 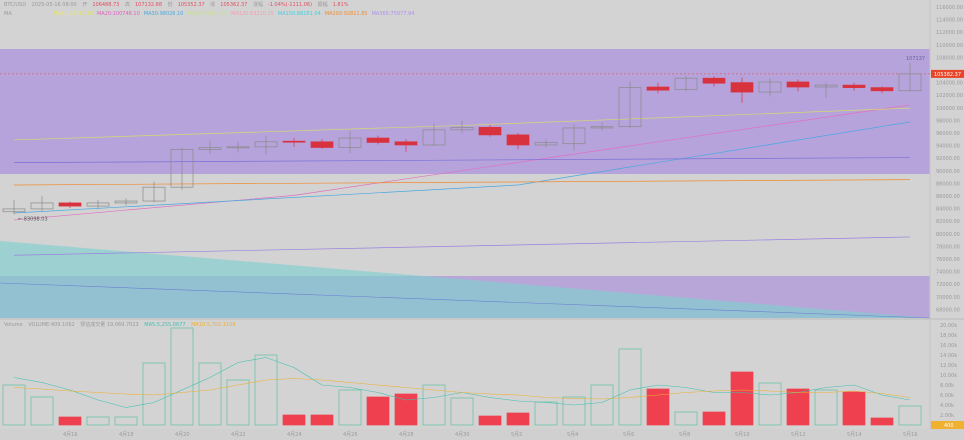 What do you see at coordinates (854, 435) in the screenshot?
I see `time-tick-label: 5月14` at bounding box center [854, 435].